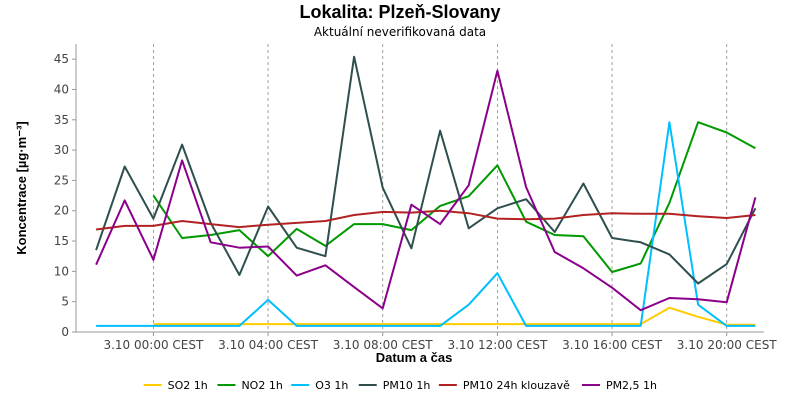 Image resolution: width=800 pixels, height=400 pixels. What do you see at coordinates (61, 59) in the screenshot?
I see `y-tick-label: 45` at bounding box center [61, 59].